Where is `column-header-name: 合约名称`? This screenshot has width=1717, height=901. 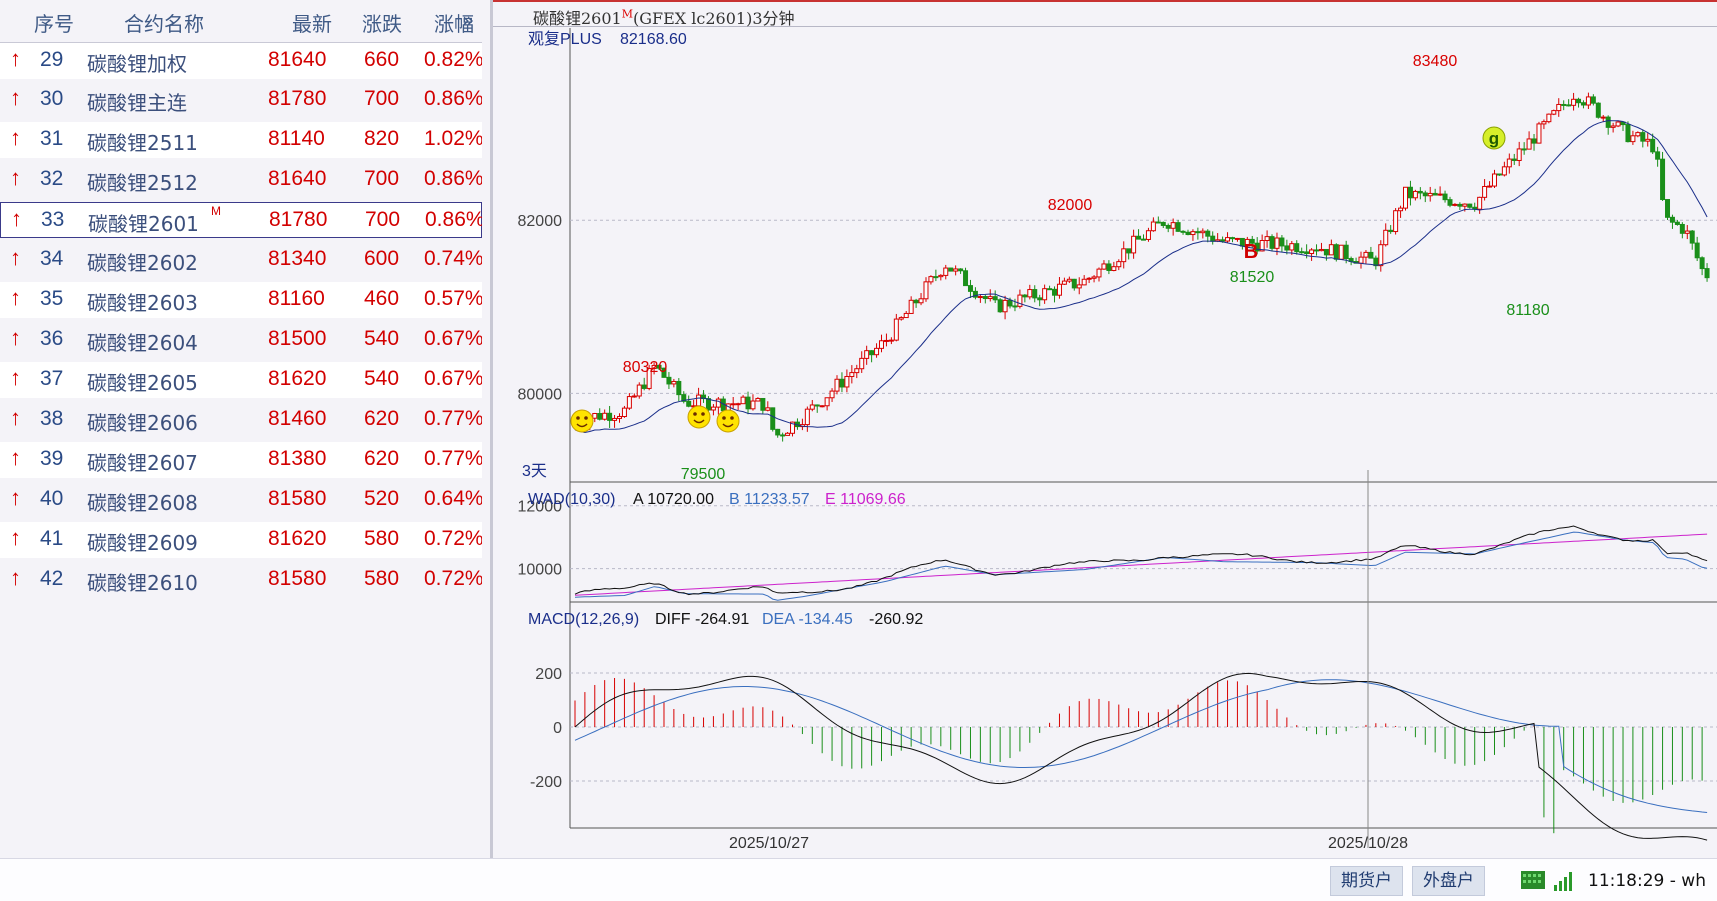
column-header-name: 合约名称 is located at coordinates (164, 24).